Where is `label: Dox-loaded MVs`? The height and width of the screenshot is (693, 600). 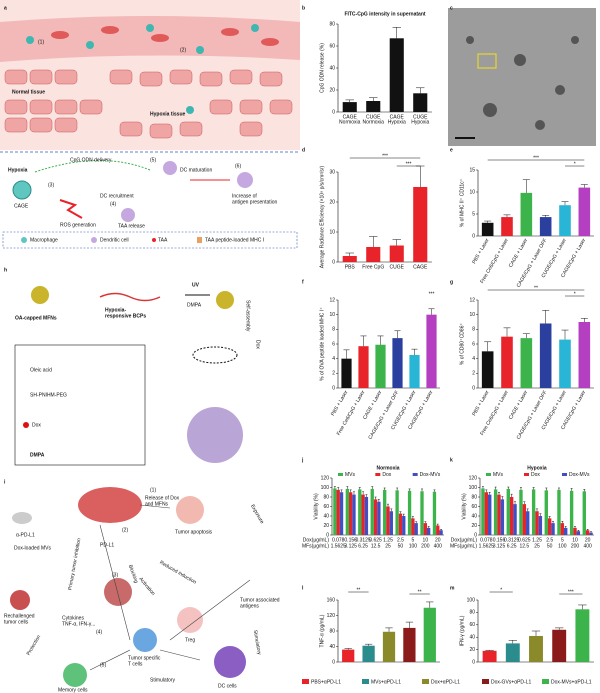
label: Dox-loaded MVs is located at coordinates (32, 548).